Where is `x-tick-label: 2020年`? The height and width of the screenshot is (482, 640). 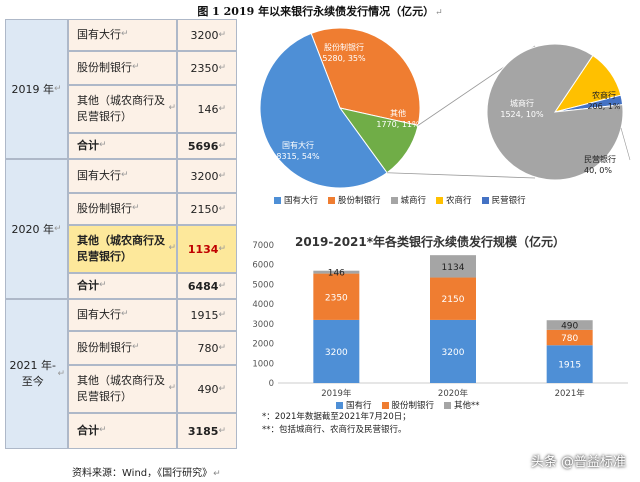 x-tick-label: 2020年 is located at coordinates (453, 393).